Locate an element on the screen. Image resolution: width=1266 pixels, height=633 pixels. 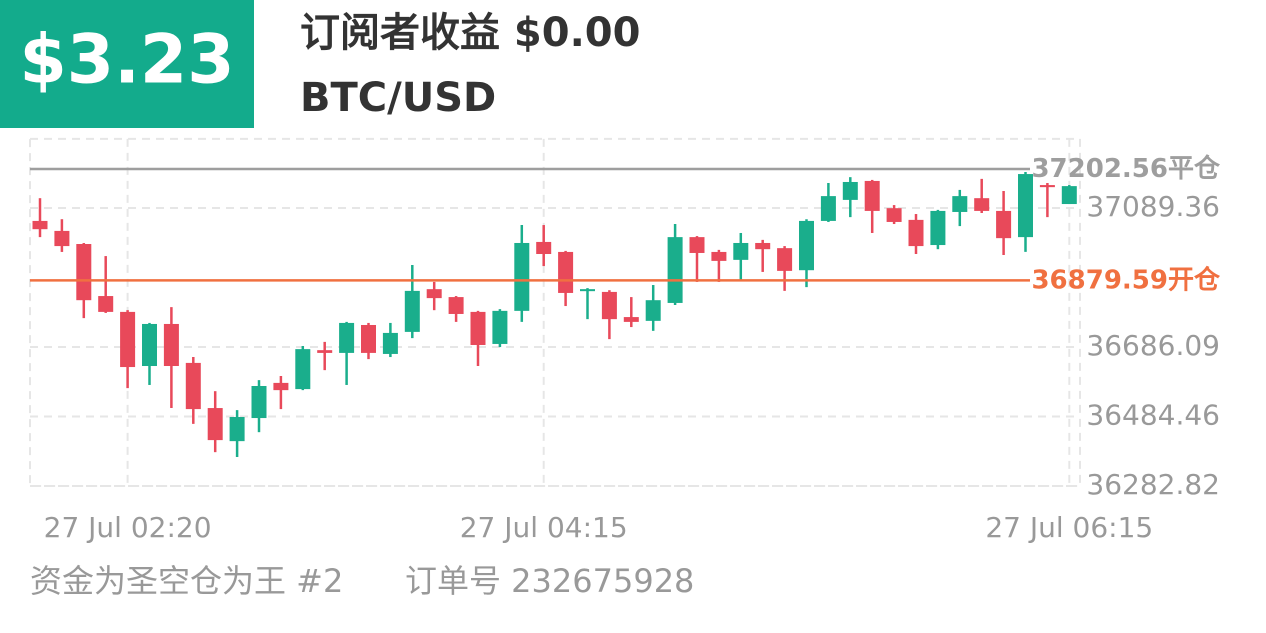
profit: $3.23 is located at coordinates (126, 60).